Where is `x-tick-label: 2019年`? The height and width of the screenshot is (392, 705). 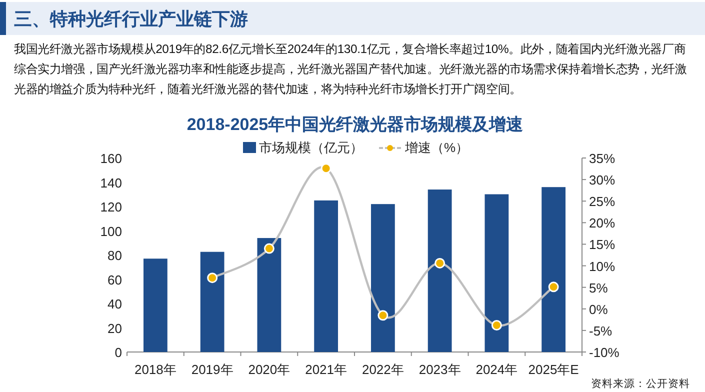
x-tick-label: 2019年 is located at coordinates (212, 369).